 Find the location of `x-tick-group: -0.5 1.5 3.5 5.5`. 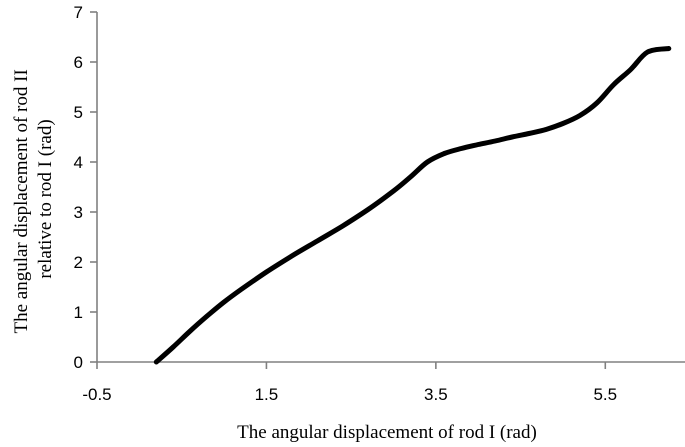

x-tick-group: -0.5 1.5 3.5 5.5 is located at coordinates (349, 383).